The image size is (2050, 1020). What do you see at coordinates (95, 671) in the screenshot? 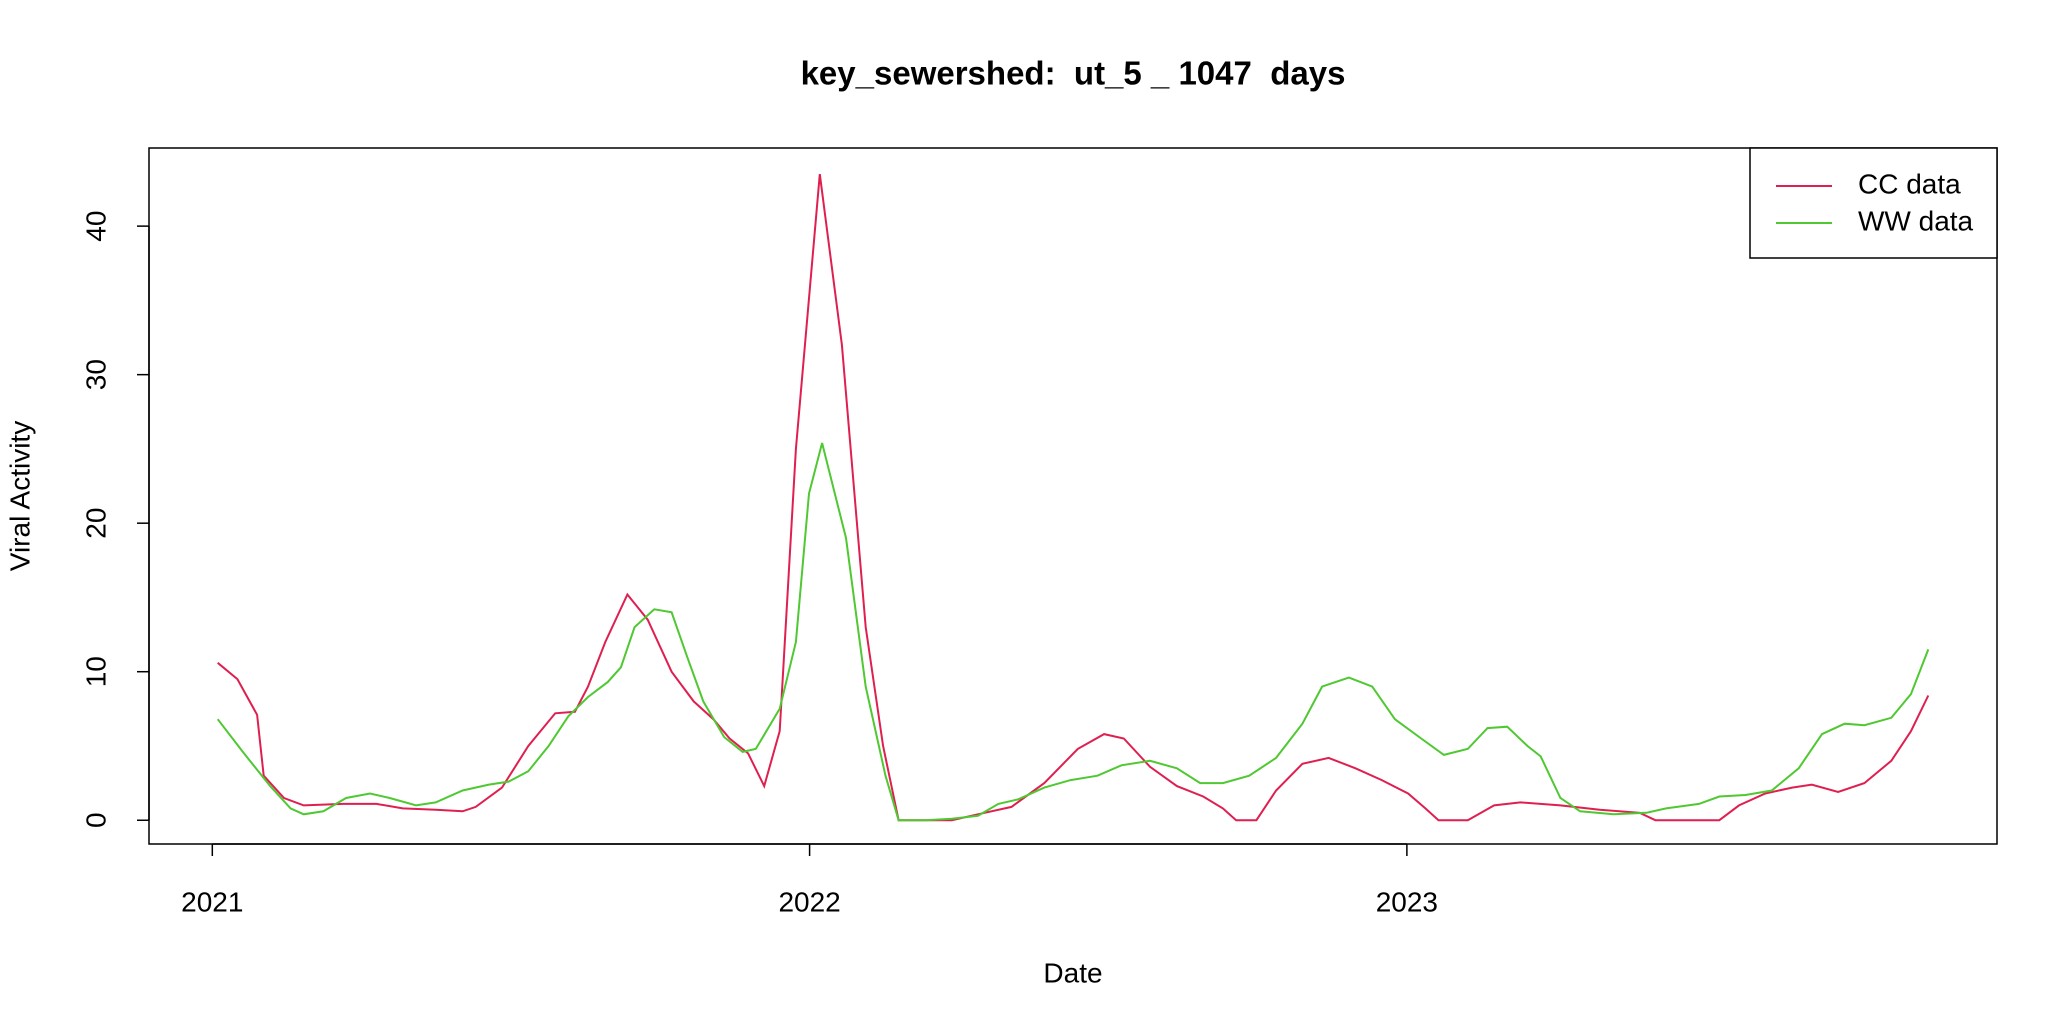
I see `y-tick-label: 10` at bounding box center [95, 671].